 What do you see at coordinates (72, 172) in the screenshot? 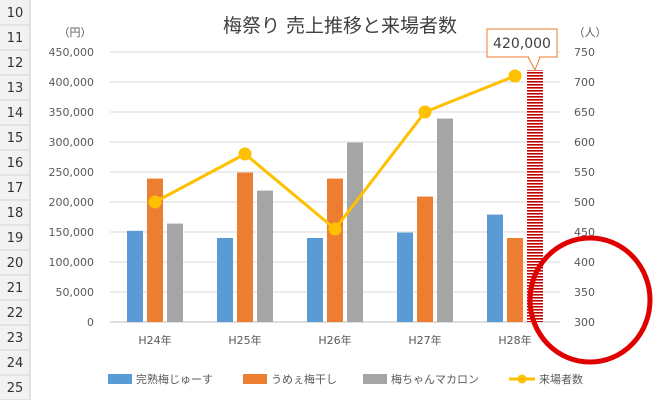
I see `left-tick-label: 250,000` at bounding box center [72, 172].